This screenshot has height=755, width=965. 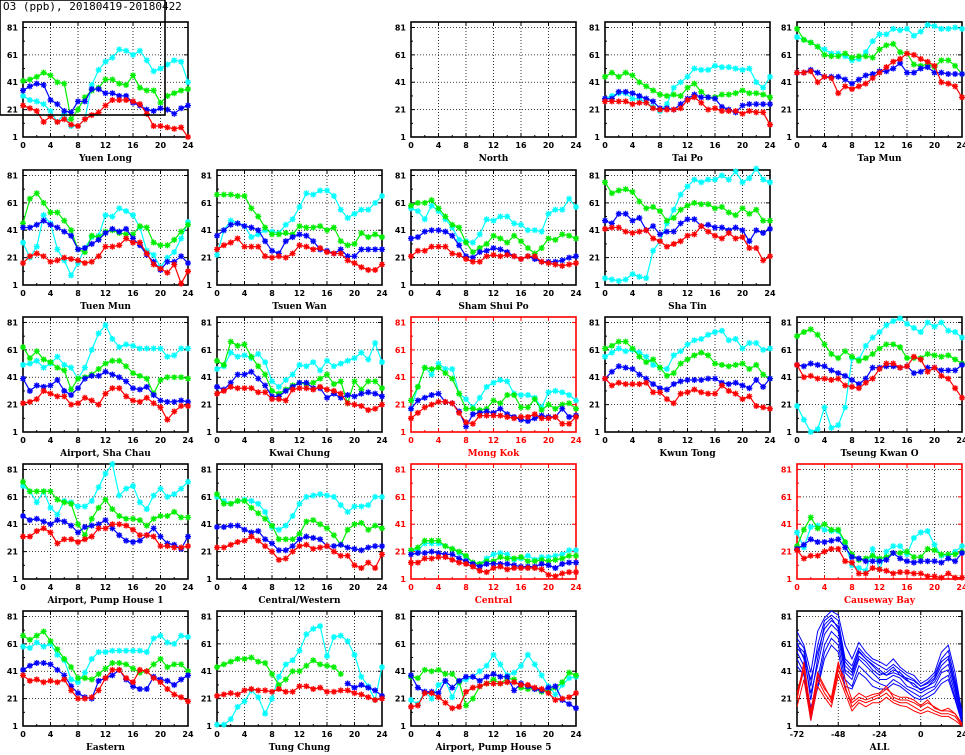 I want to click on all-blue-line, so click(x=879, y=663).